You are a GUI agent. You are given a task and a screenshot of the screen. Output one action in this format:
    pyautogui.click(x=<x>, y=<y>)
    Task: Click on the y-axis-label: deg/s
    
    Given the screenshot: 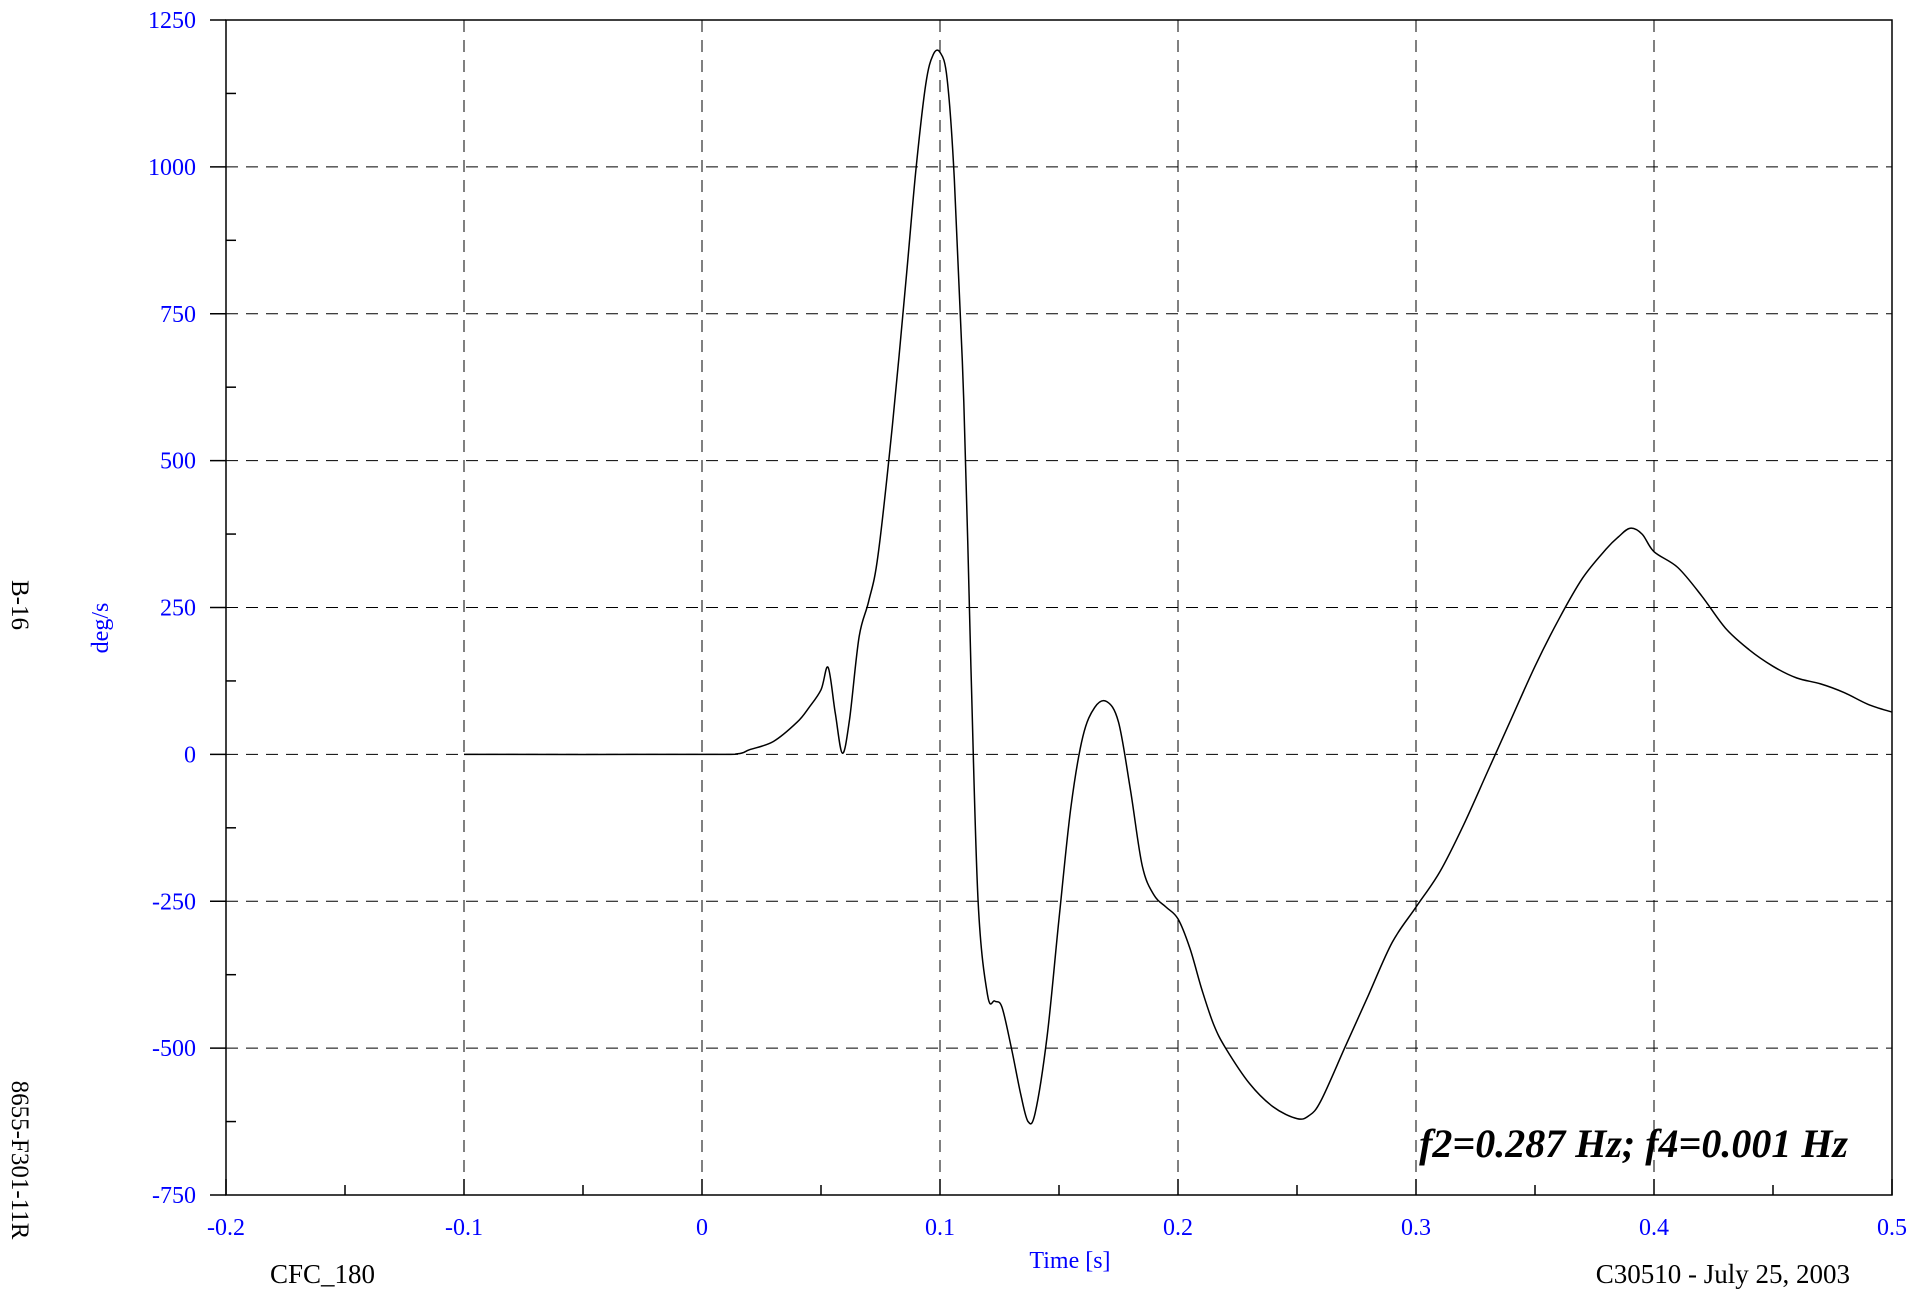 What is the action you would take?
    pyautogui.click(x=101, y=628)
    